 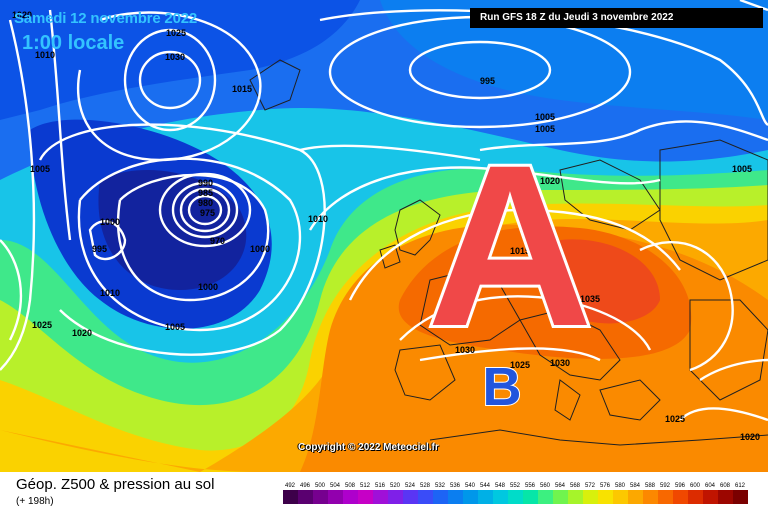 What do you see at coordinates (115, 484) in the screenshot?
I see `map-title: Géop. Z500 & pression au sol` at bounding box center [115, 484].